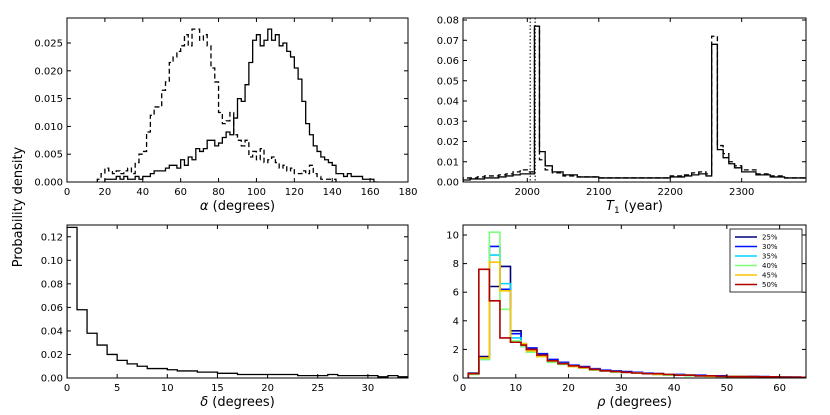 The height and width of the screenshot is (415, 830). I want to click on x-axis-subscript: 1, so click(617, 211).